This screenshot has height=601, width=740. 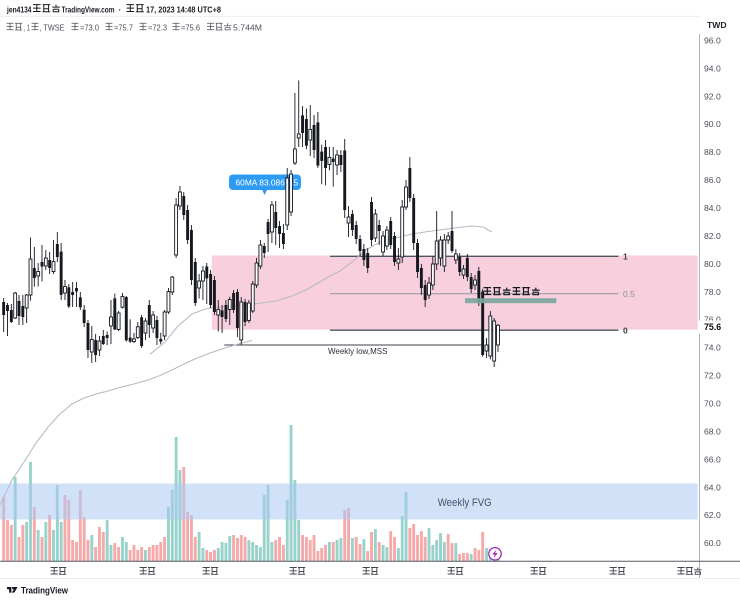 I want to click on svg-text: 92.0, so click(x=712, y=96).